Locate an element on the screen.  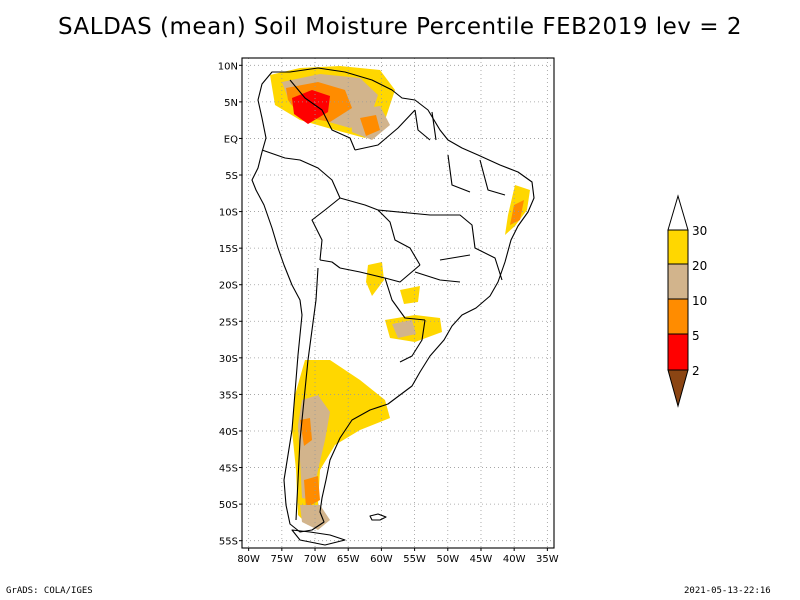
lon-tick-label: 40W is located at coordinates (514, 559).